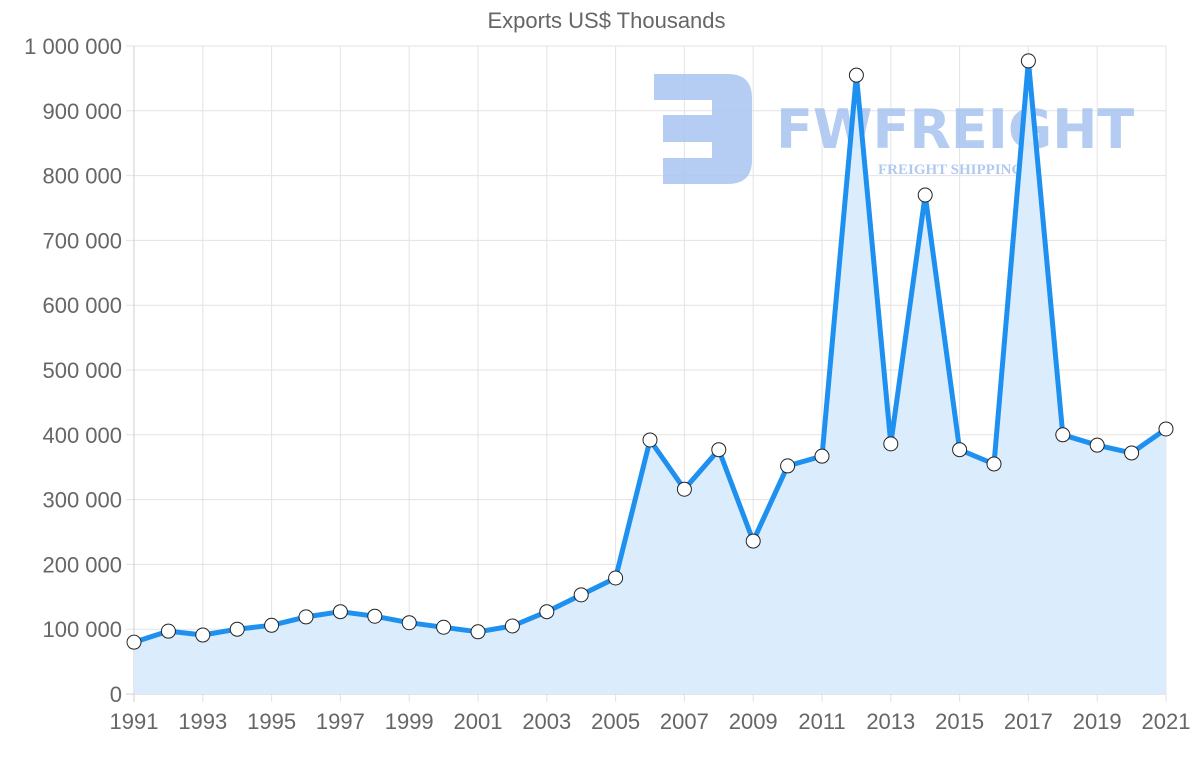 Image resolution: width=1200 pixels, height=763 pixels. Describe the element at coordinates (82, 305) in the screenshot. I see `y-tick-label: 600 000` at that location.